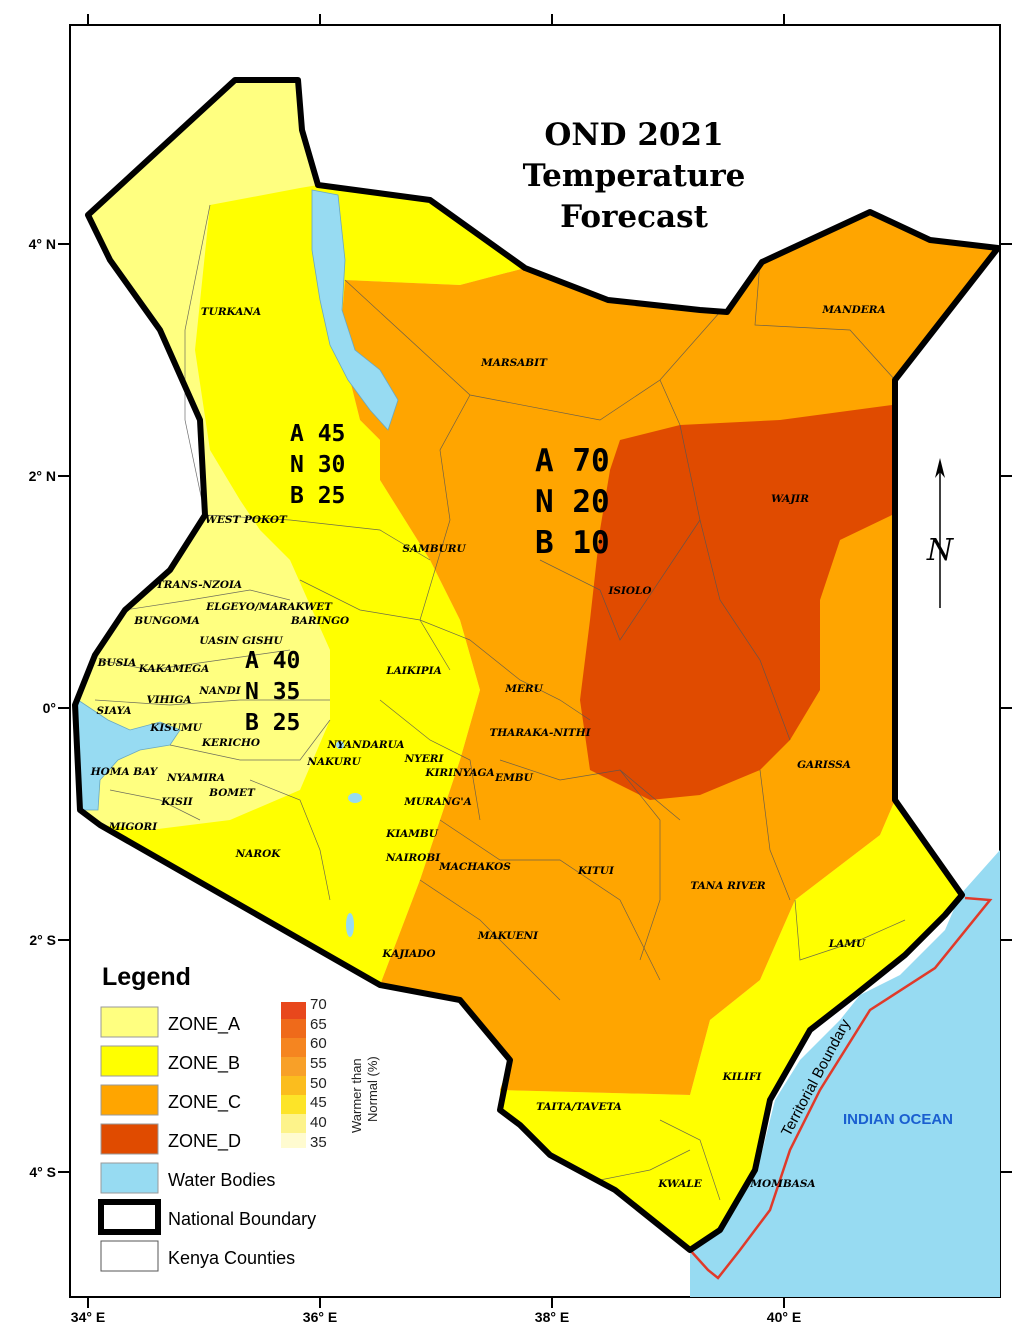 The width and height of the screenshot is (1034, 1344). Describe the element at coordinates (940, 550) in the screenshot. I see `north-label: N` at that location.